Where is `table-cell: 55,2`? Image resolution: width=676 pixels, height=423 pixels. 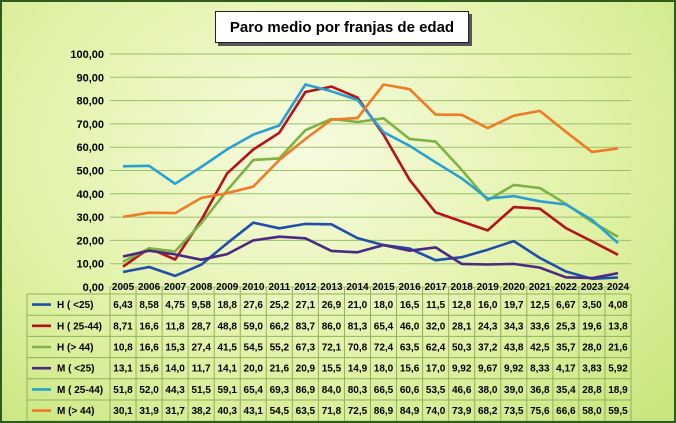 table-cell: 55,2 is located at coordinates (280, 348).